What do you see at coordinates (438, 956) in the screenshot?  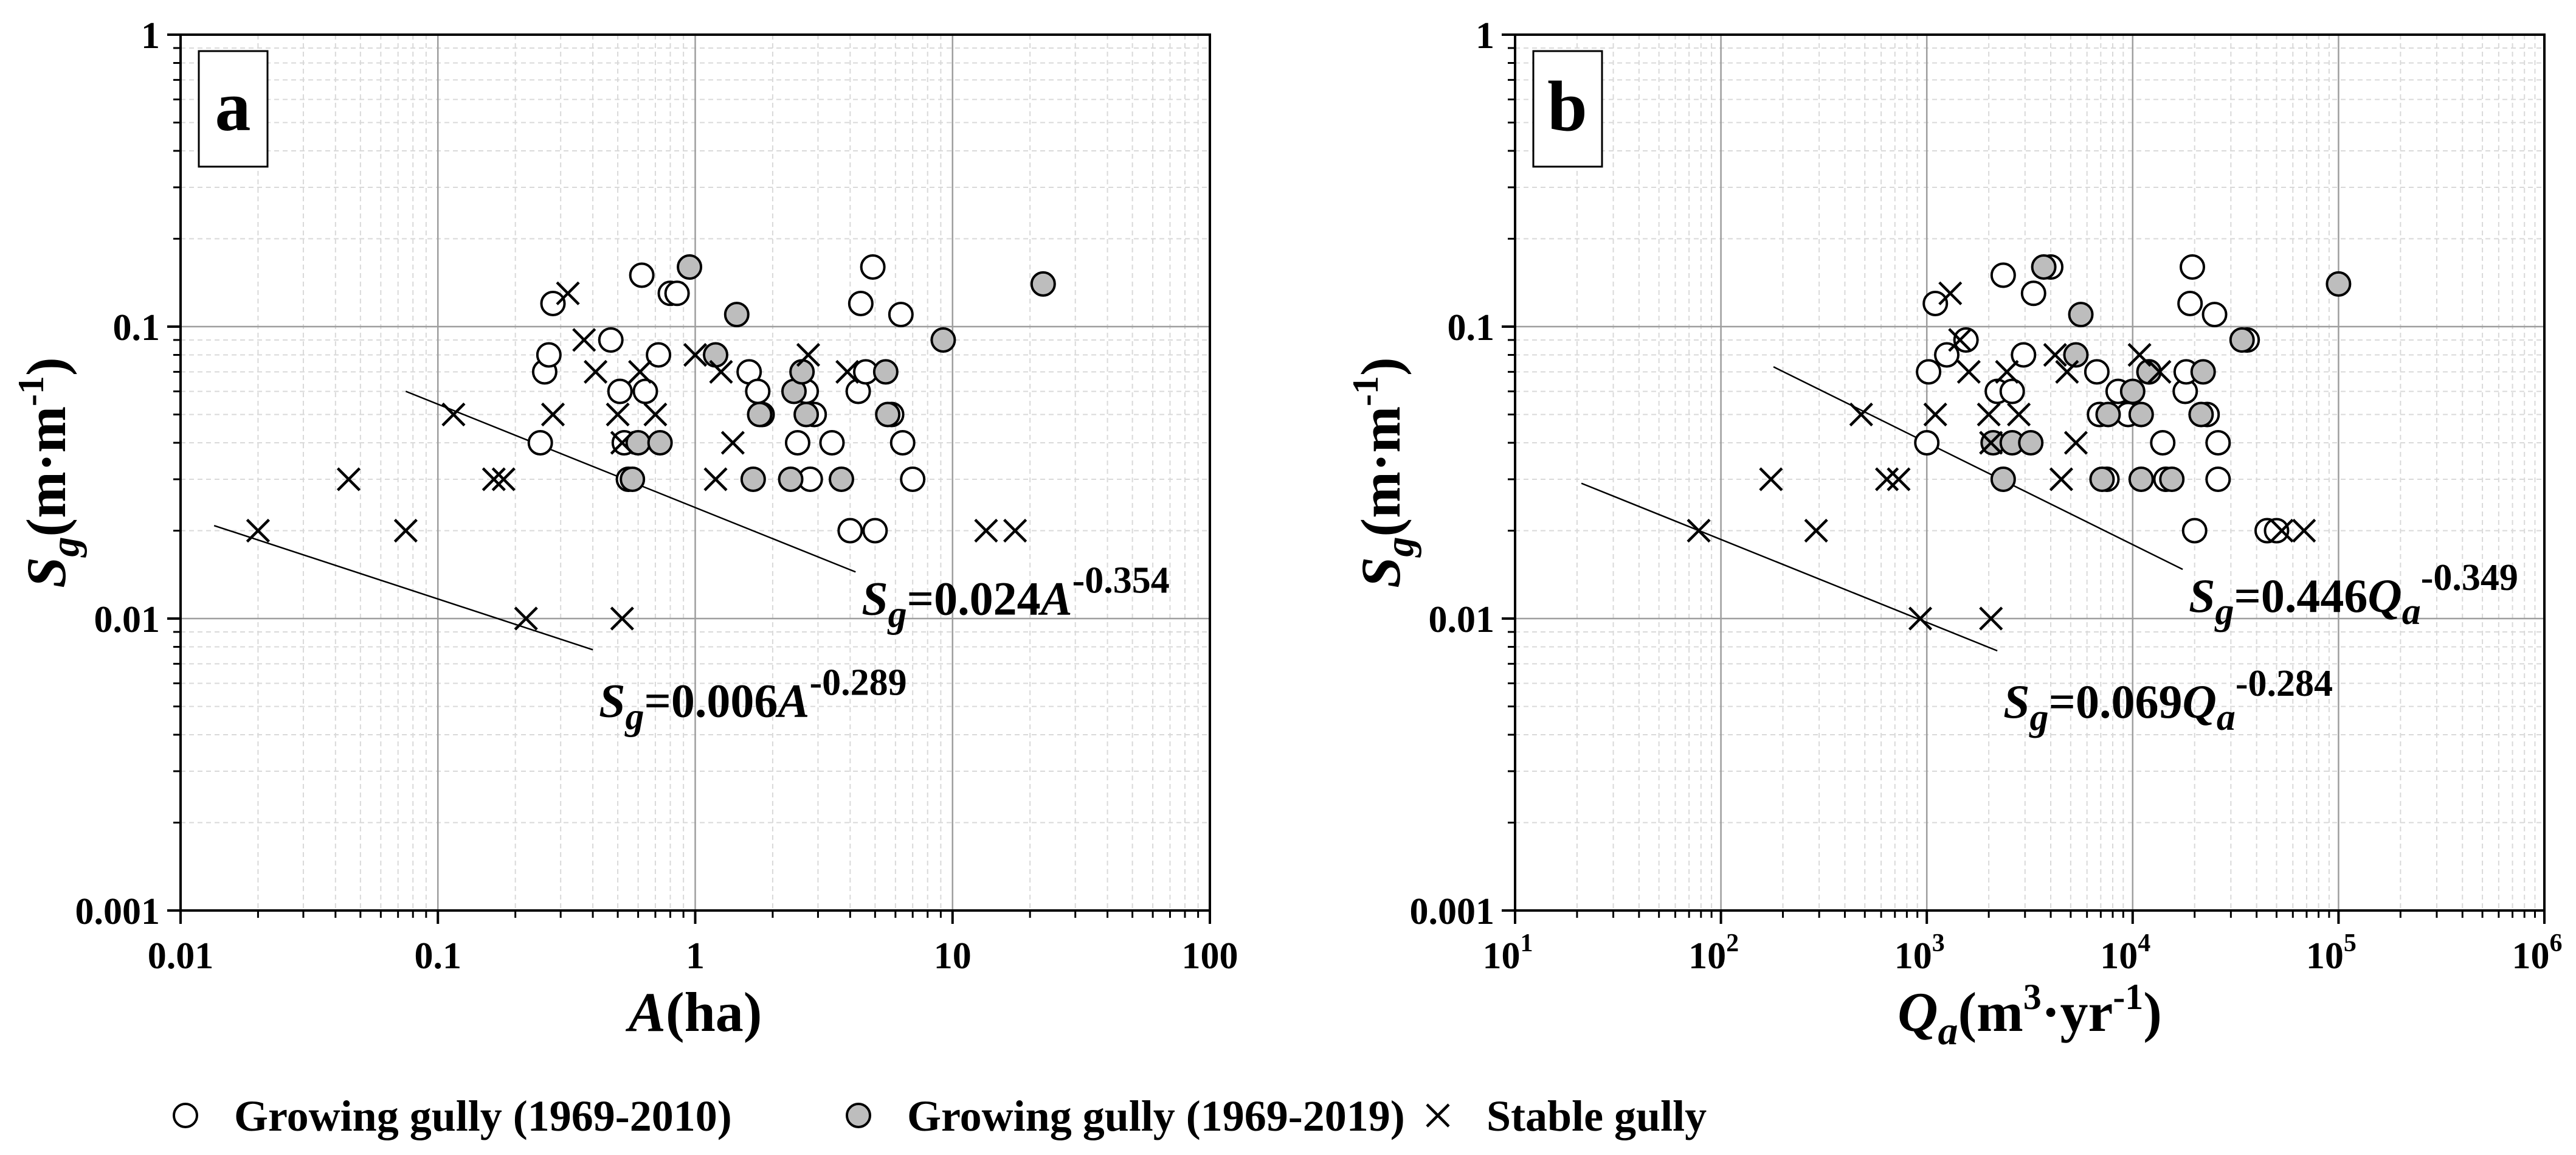 I see `x-tick-label: 0.1` at bounding box center [438, 956].